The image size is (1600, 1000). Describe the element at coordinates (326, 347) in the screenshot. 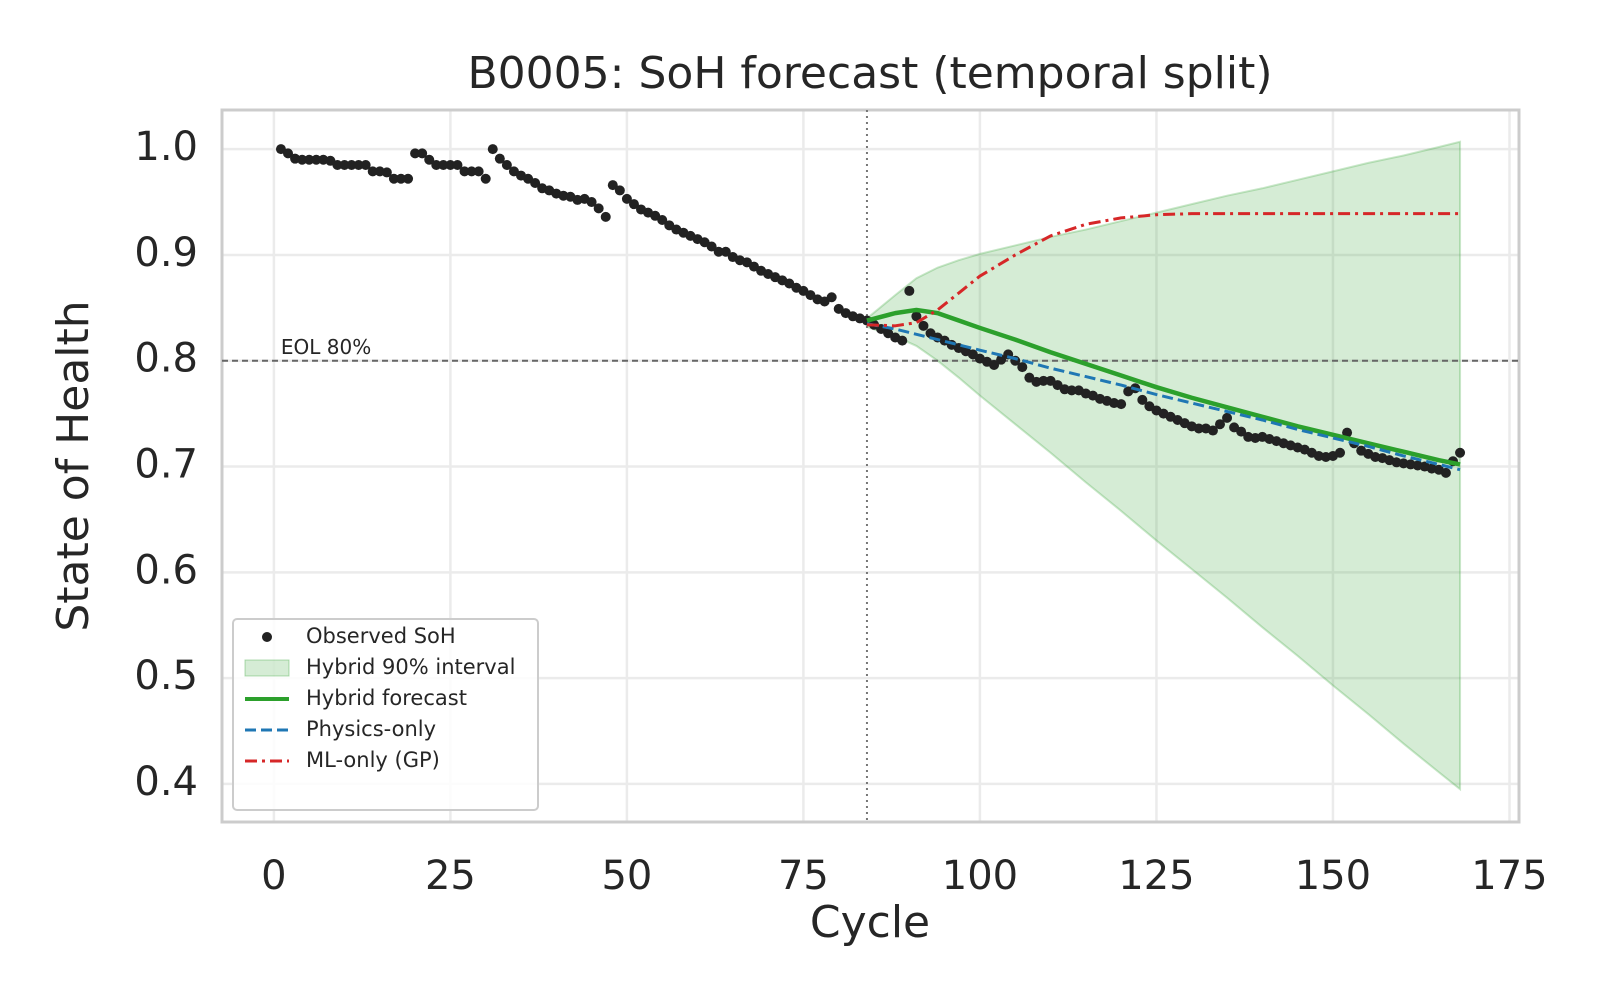

I see `eol-label: EOL 80%` at that location.